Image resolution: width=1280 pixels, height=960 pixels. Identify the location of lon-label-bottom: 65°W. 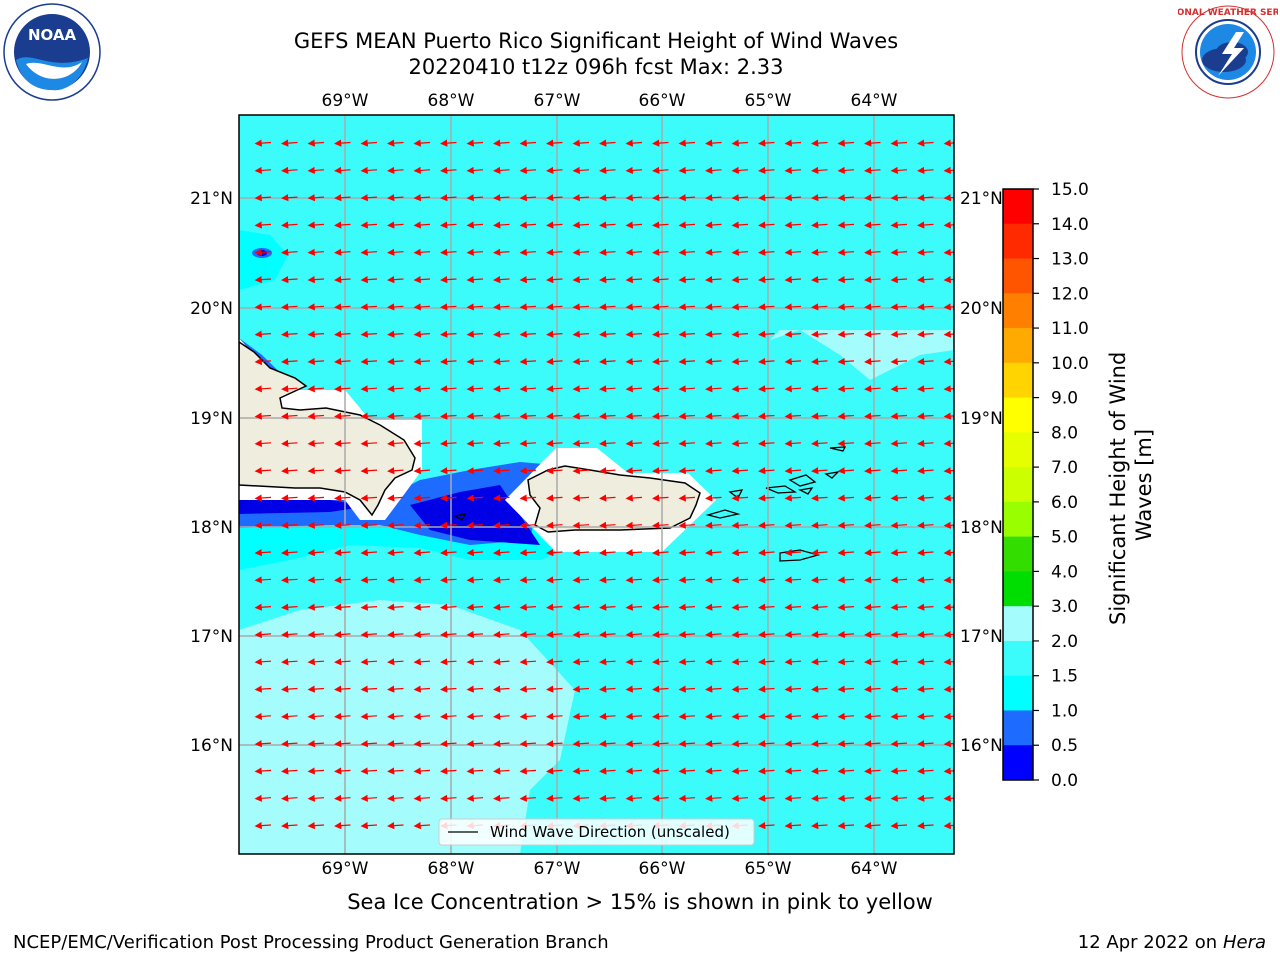
(768, 869).